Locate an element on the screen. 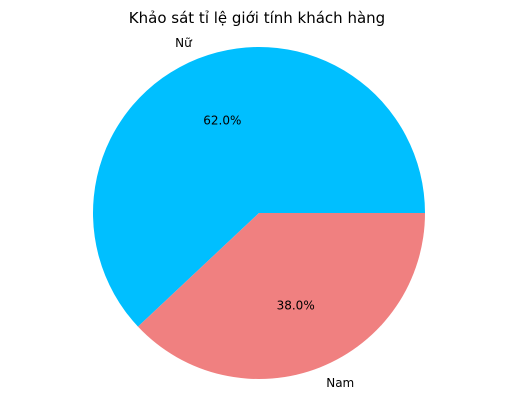 The width and height of the screenshot is (515, 410). slice-percent-label: 62.0% is located at coordinates (222, 120).